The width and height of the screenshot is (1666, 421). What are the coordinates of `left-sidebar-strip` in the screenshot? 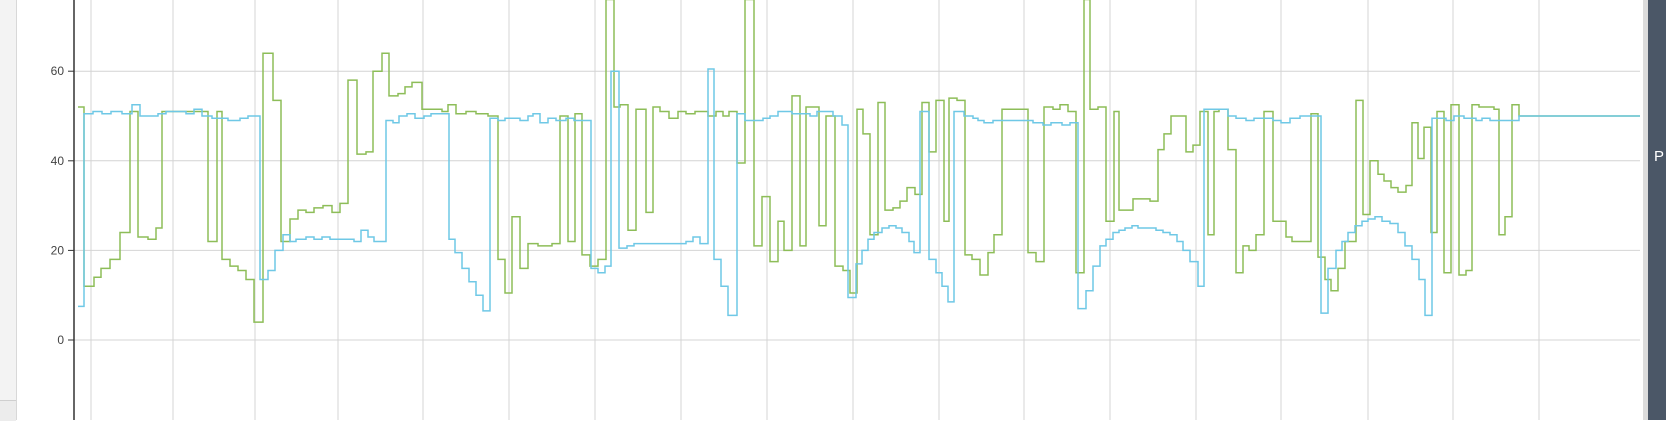 It's located at (8, 210).